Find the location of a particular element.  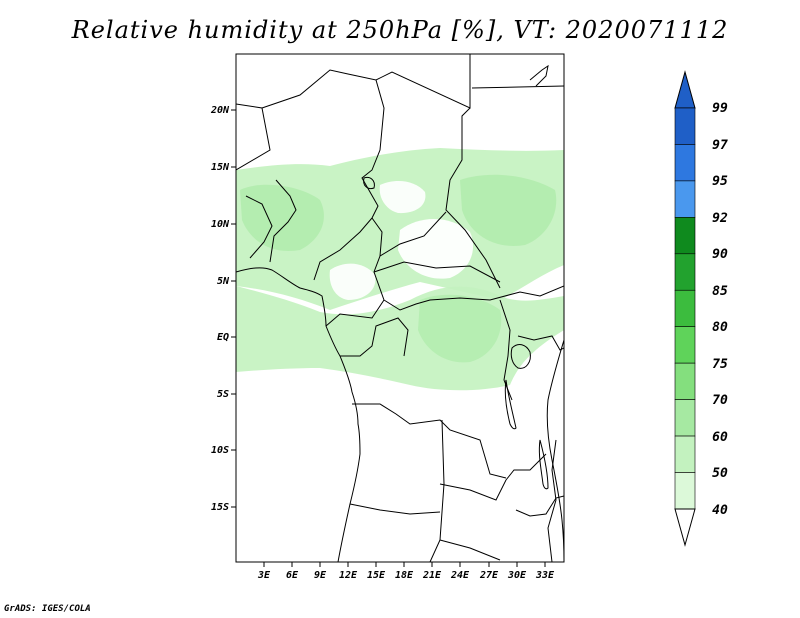

lon-label: 9E is located at coordinates (320, 575).